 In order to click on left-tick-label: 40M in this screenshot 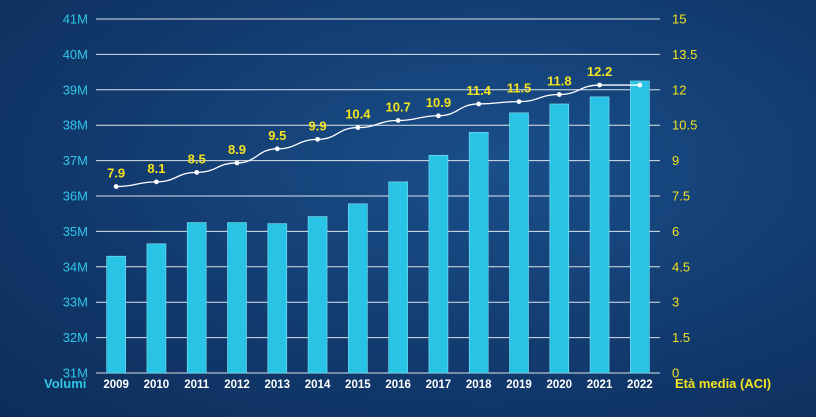, I will do `click(75, 54)`.